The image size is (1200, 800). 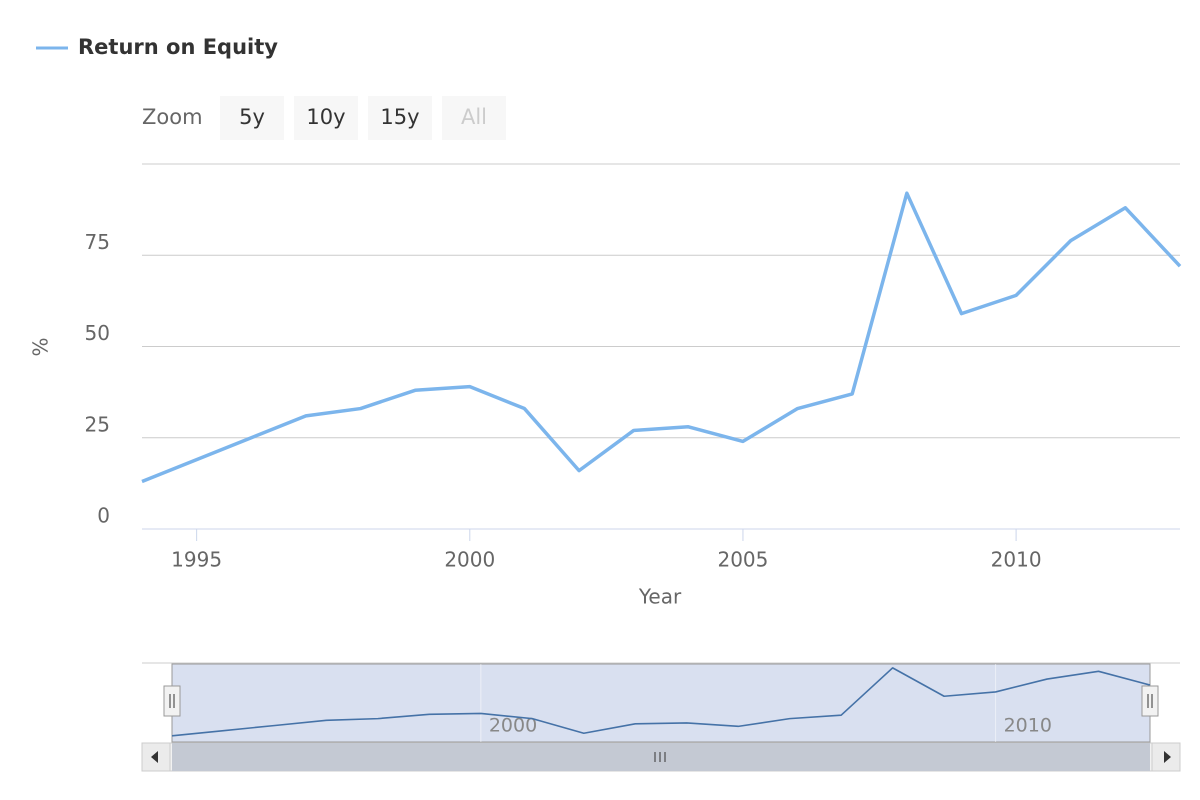 I want to click on x-tick-label: 2005, so click(x=742, y=560).